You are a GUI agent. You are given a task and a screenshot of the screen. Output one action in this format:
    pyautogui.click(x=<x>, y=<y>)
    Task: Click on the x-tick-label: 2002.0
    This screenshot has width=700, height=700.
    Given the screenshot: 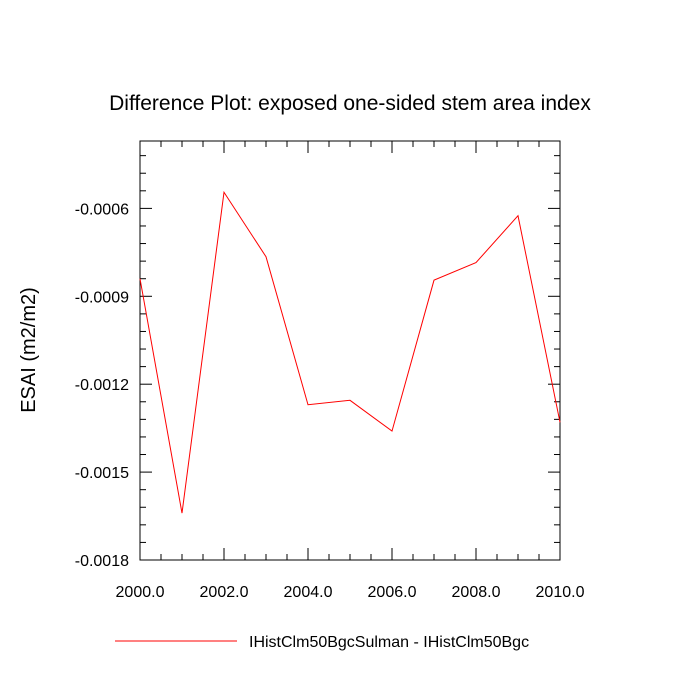 What is the action you would take?
    pyautogui.click(x=224, y=592)
    